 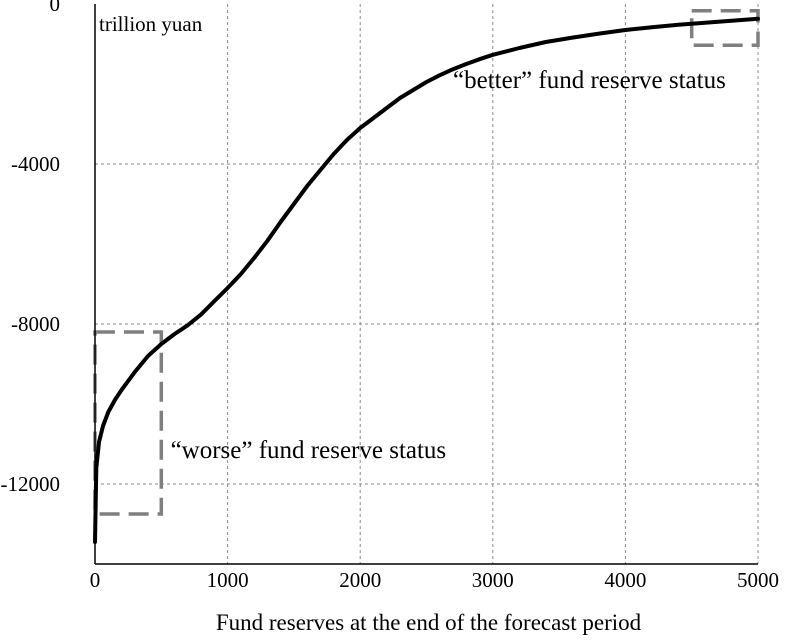 I want to click on annotation-0: “better” fund reserve status, so click(x=589, y=80).